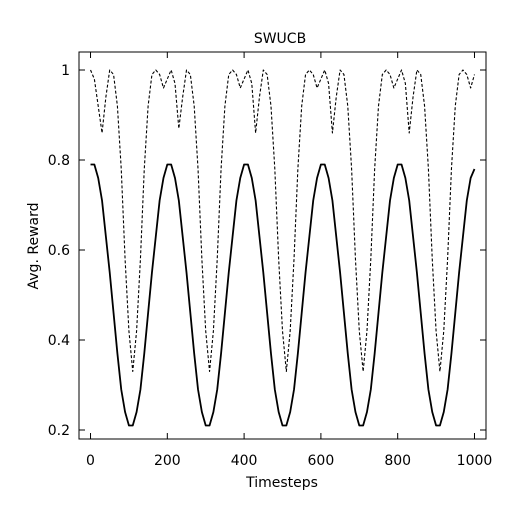 The width and height of the screenshot is (512, 512). What do you see at coordinates (281, 483) in the screenshot?
I see `x-axis-label: Timesteps` at bounding box center [281, 483].